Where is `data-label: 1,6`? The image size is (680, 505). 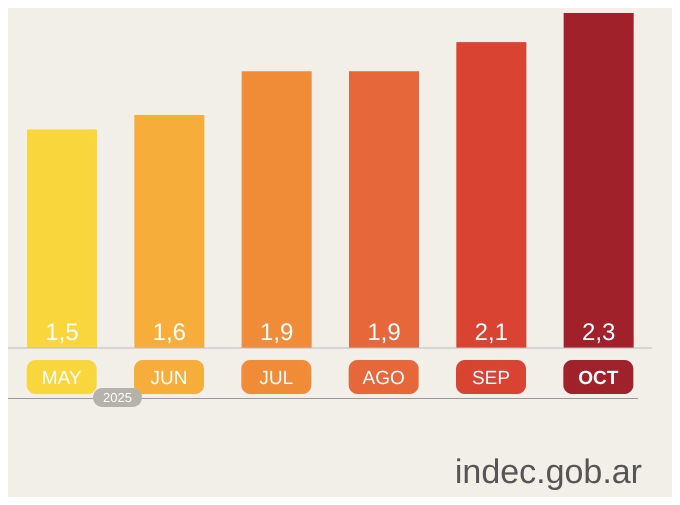
data-label: 1,6 is located at coordinates (169, 332).